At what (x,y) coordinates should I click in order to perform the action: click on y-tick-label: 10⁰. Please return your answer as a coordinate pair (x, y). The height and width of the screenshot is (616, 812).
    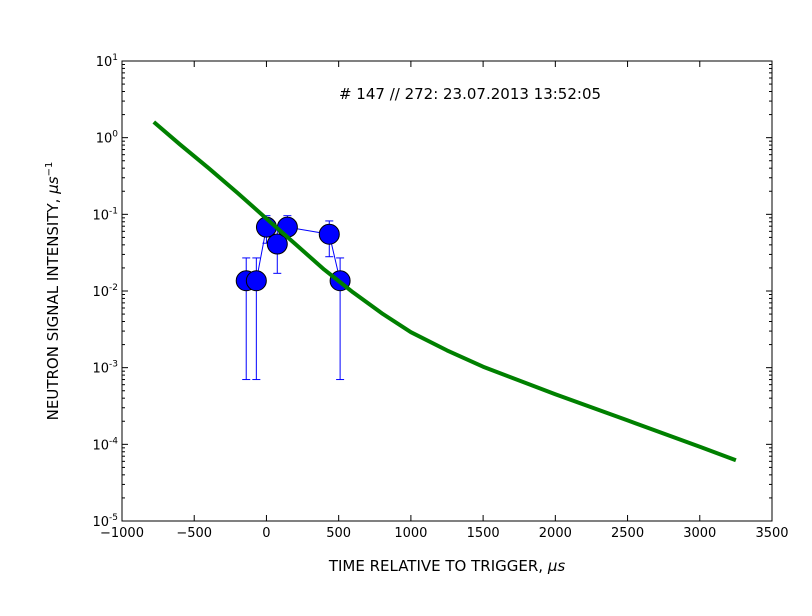
    Looking at the image, I should click on (107, 138).